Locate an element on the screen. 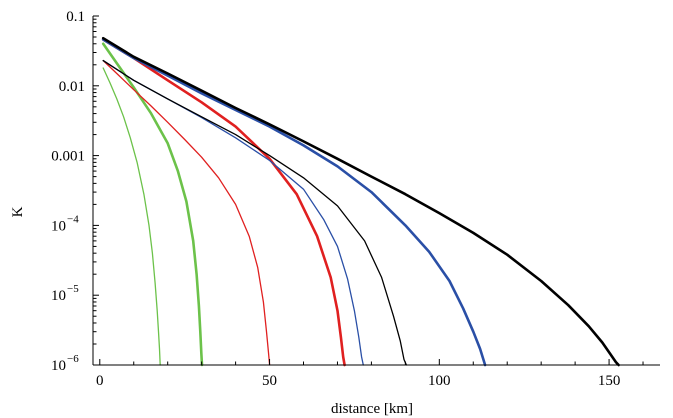 The width and height of the screenshot is (673, 418). x-tick-label: 150 is located at coordinates (609, 381).